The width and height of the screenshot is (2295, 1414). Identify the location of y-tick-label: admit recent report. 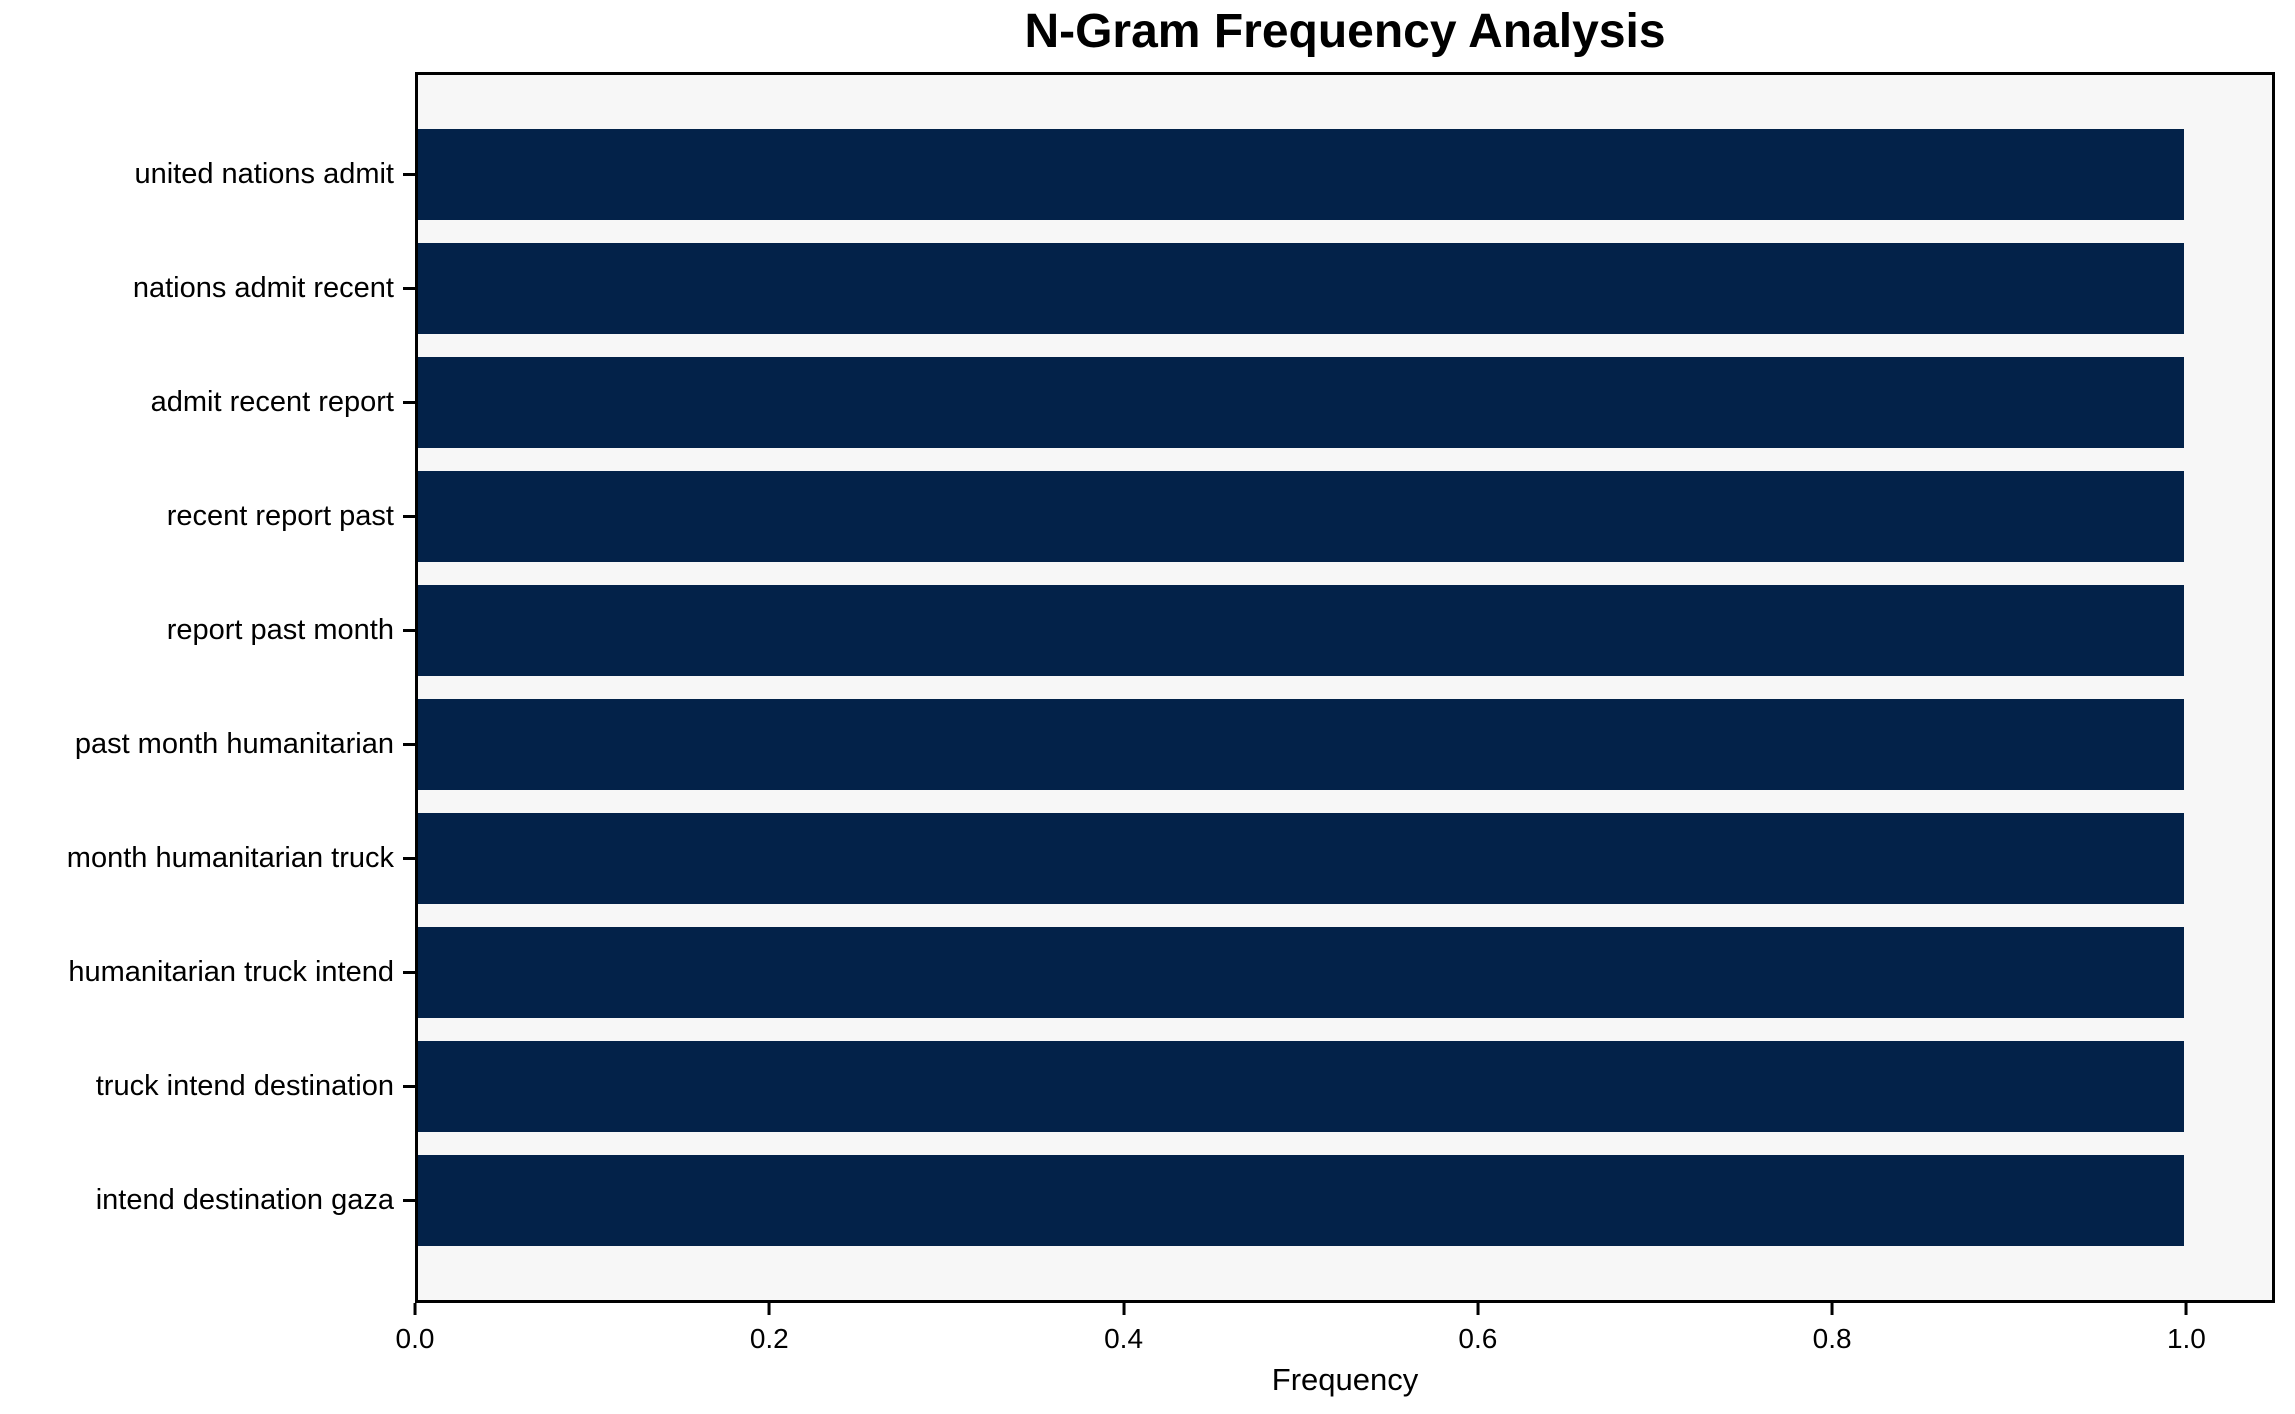
(272, 402).